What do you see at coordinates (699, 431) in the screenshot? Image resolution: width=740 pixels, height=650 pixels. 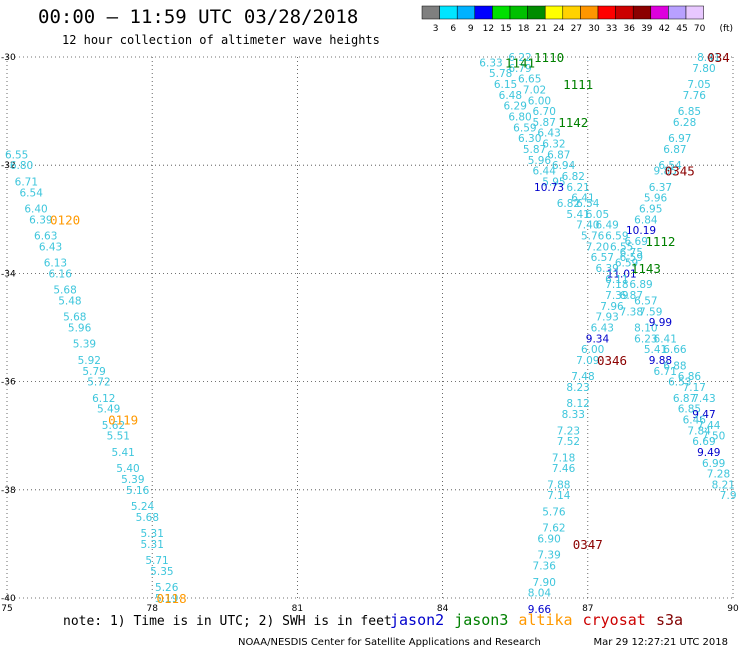 I see `data-point-label: 7.84` at bounding box center [699, 431].